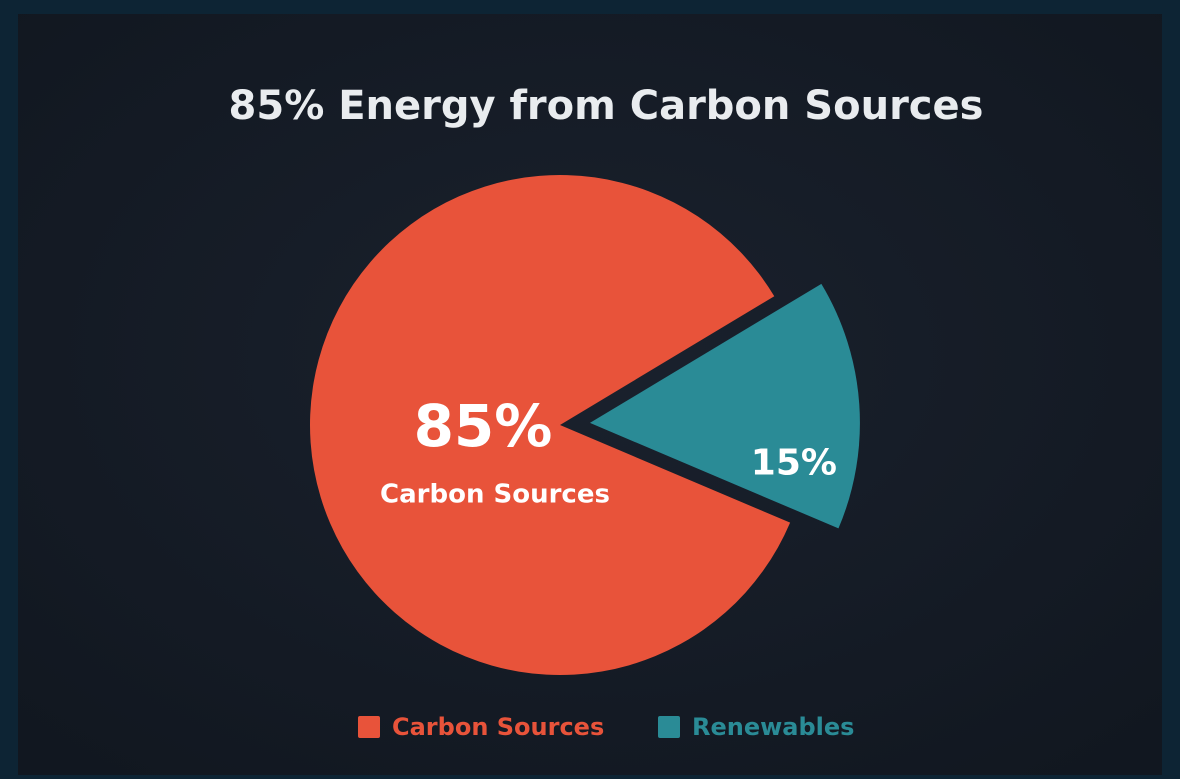 This screenshot has width=1180, height=779. I want to click on chart-title: 85% Energy from Carbon Sources, so click(606, 106).